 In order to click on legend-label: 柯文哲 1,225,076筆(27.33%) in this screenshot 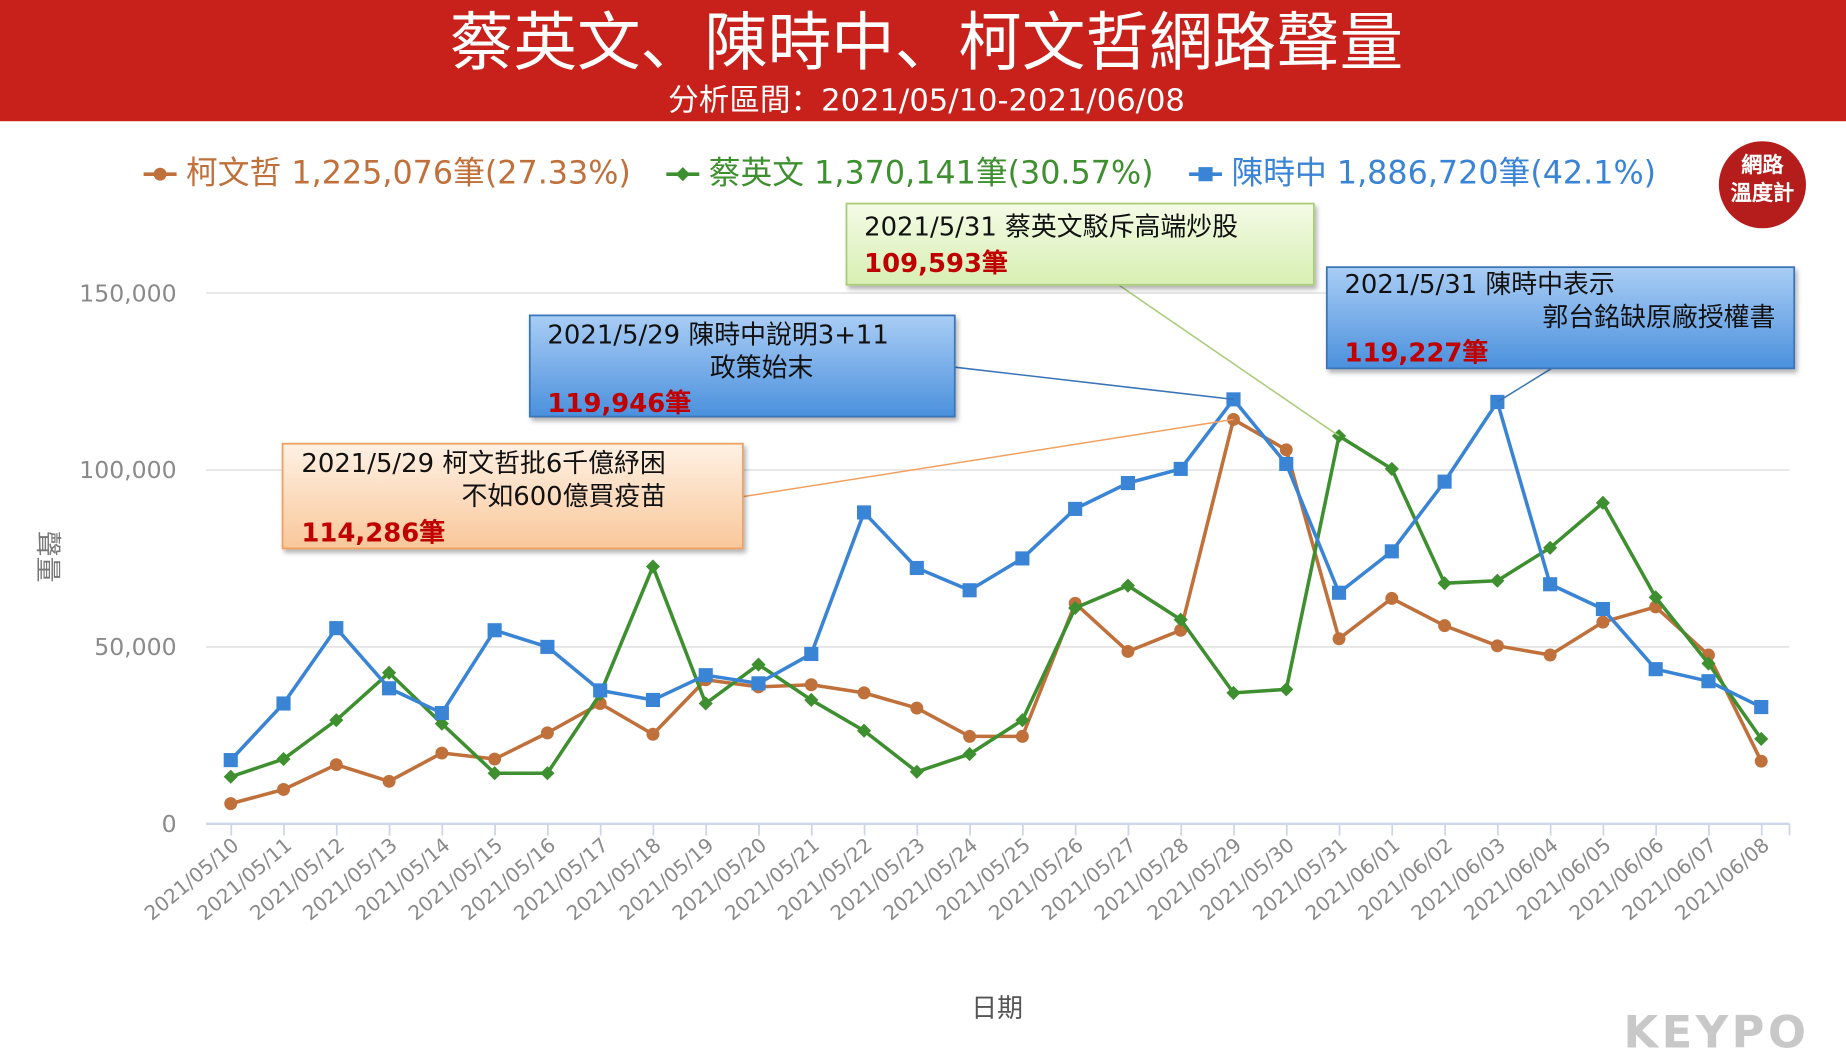, I will do `click(408, 174)`.